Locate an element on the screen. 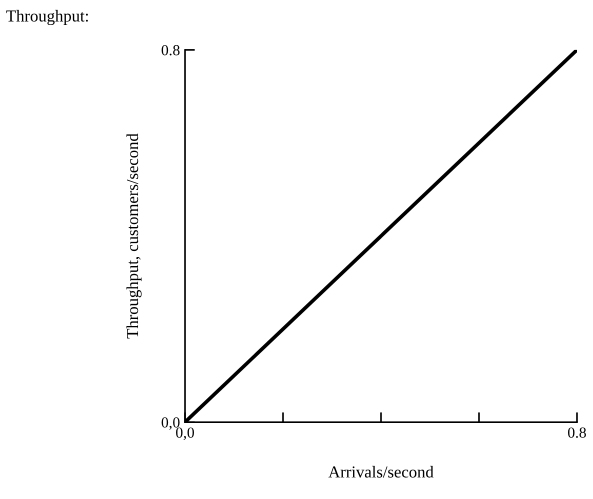  y-axis-title: Throughput, customers/second is located at coordinates (134, 235).